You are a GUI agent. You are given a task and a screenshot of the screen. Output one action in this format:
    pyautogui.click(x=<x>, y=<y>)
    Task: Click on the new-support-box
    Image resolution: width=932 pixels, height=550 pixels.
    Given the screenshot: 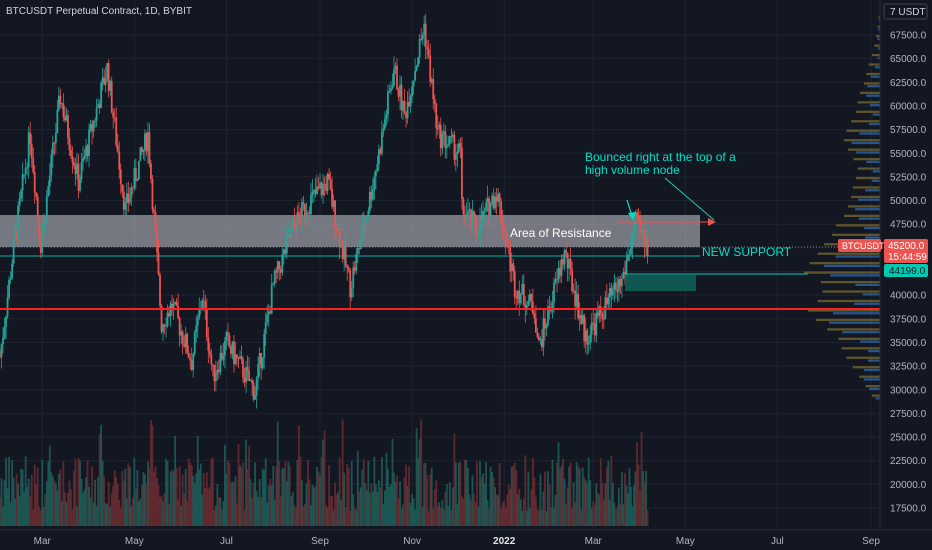 What is the action you would take?
    pyautogui.click(x=660, y=283)
    